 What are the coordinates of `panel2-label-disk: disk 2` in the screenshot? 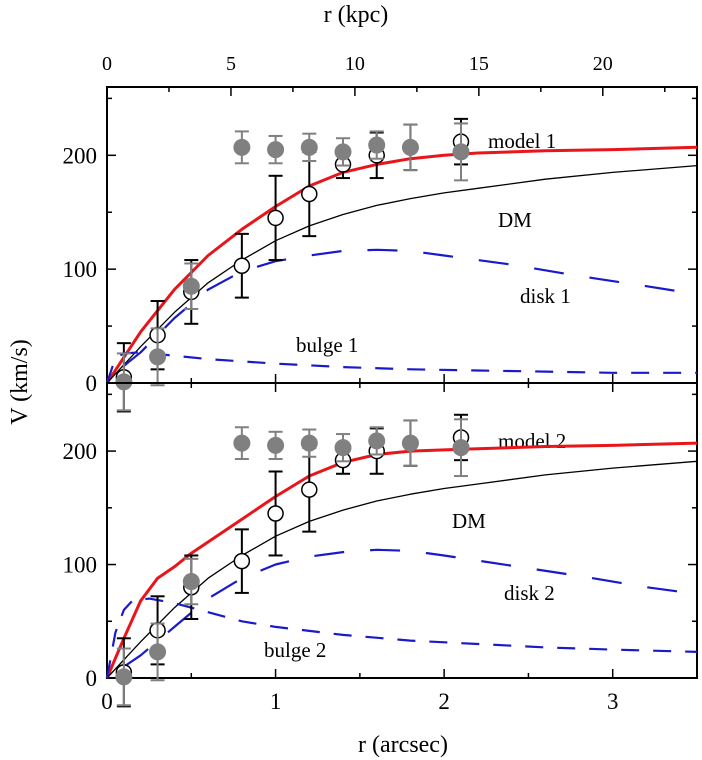 It's located at (529, 593).